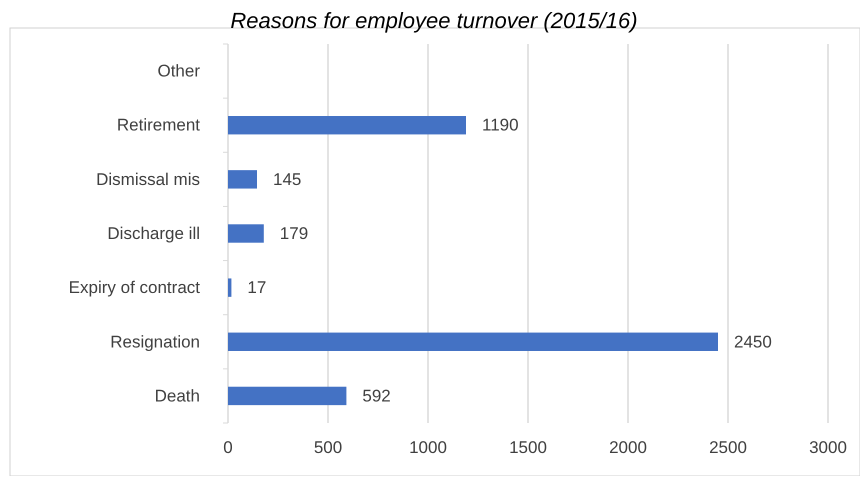 The width and height of the screenshot is (868, 484). I want to click on x-tick-label: 1000, so click(428, 447).